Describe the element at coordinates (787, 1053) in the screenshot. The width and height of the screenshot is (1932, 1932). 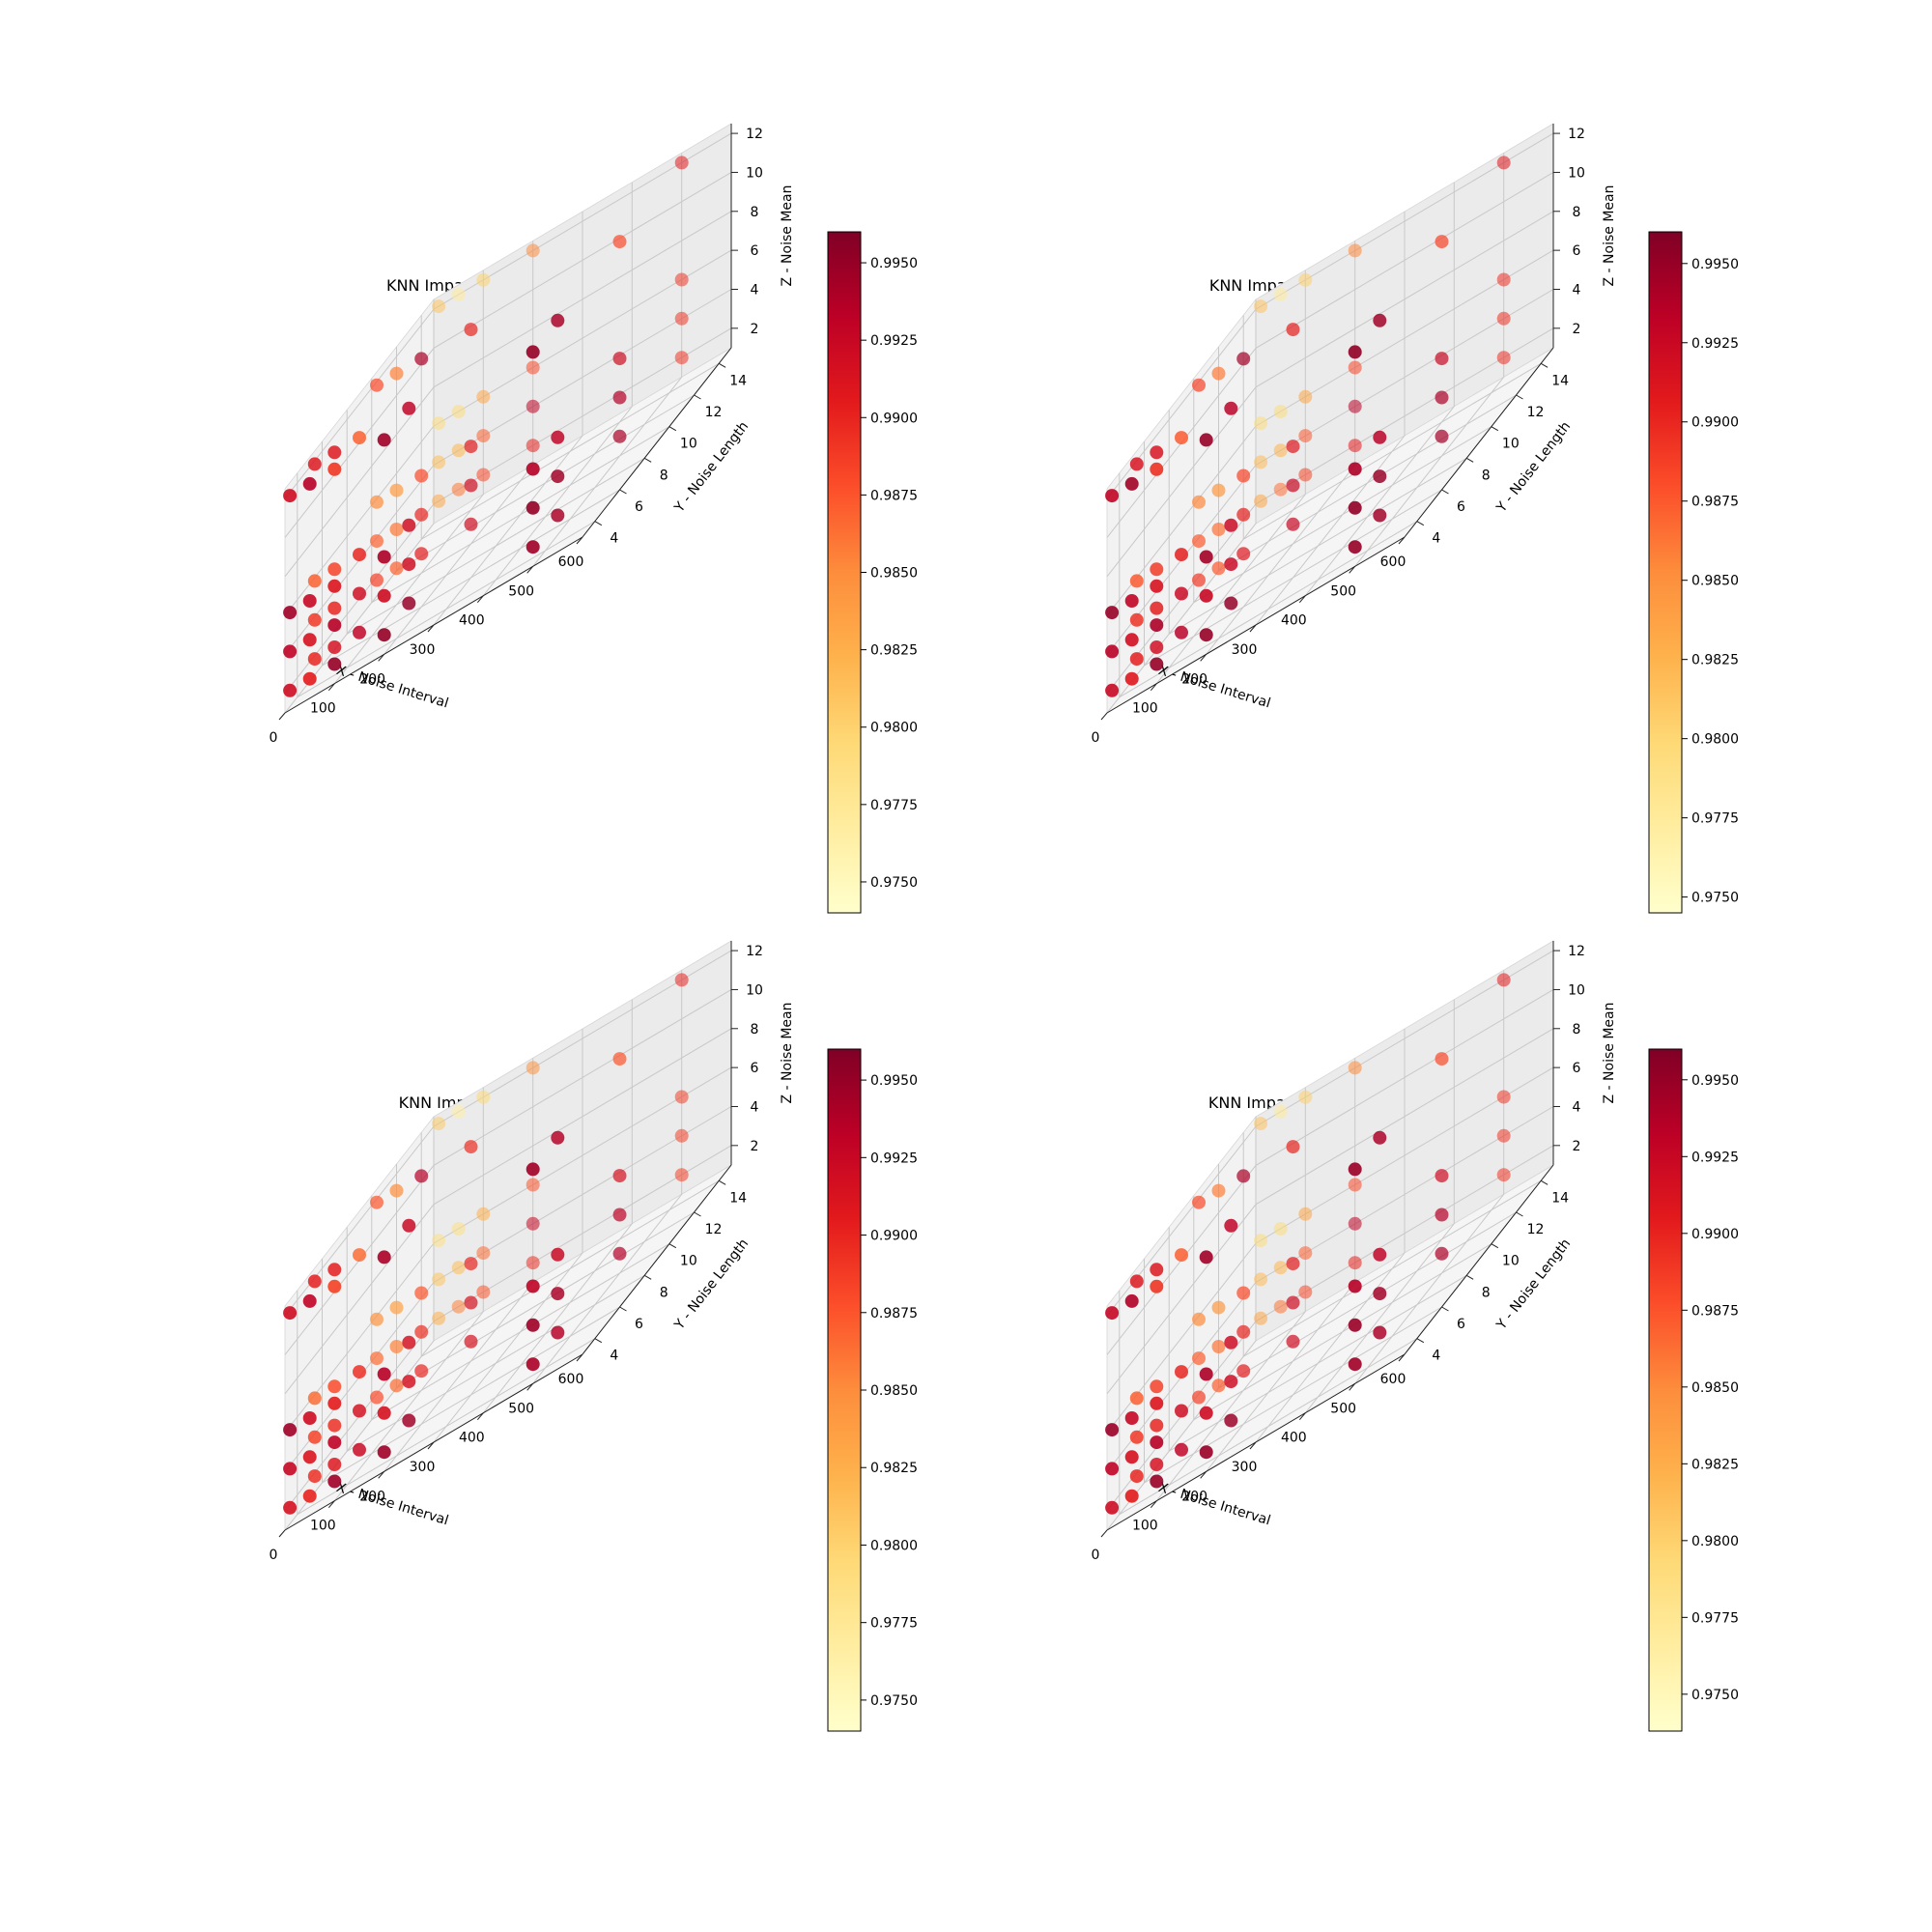
I see `z-axis-label: Z - Noise Mean` at that location.